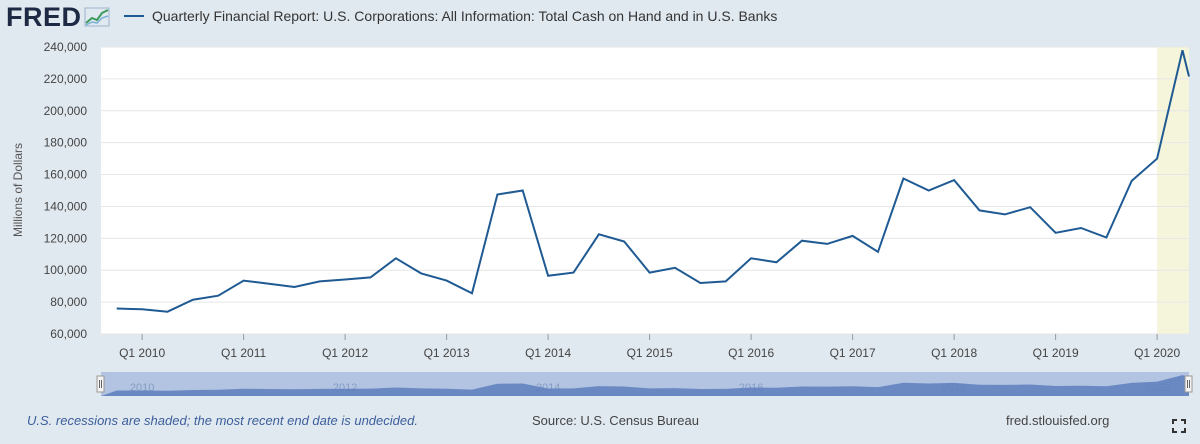 Image resolution: width=1200 pixels, height=444 pixels. I want to click on y-tick-label: 200,000, so click(66, 111).